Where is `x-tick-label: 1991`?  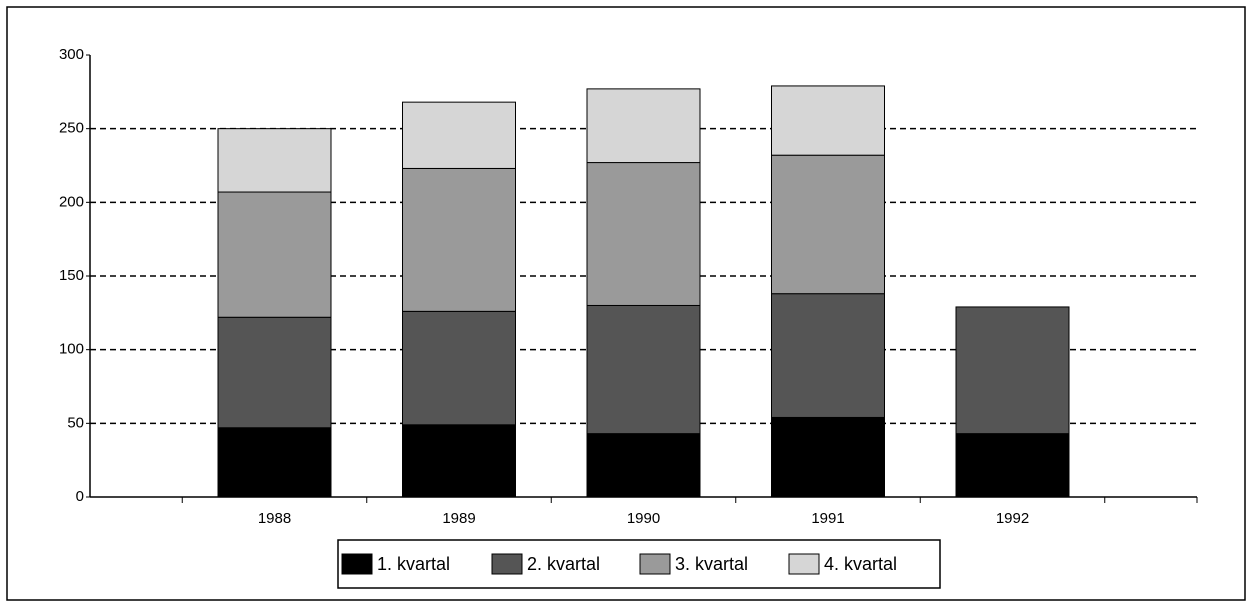 x-tick-label: 1991 is located at coordinates (827, 518).